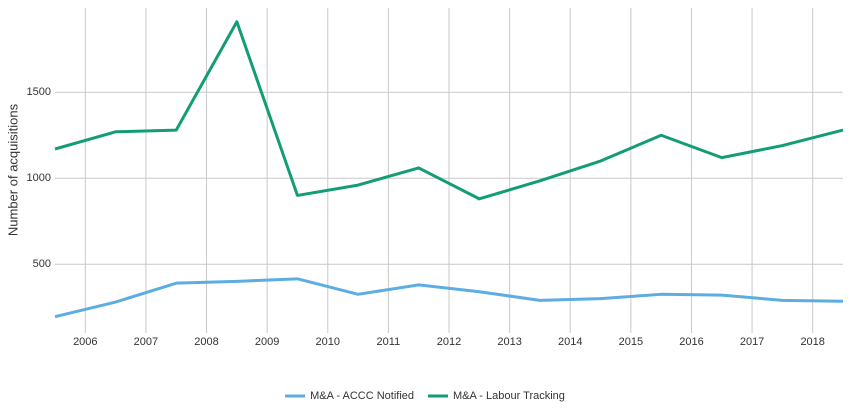 The image size is (850, 415). What do you see at coordinates (42, 264) in the screenshot?
I see `y-tick-label: 500` at bounding box center [42, 264].